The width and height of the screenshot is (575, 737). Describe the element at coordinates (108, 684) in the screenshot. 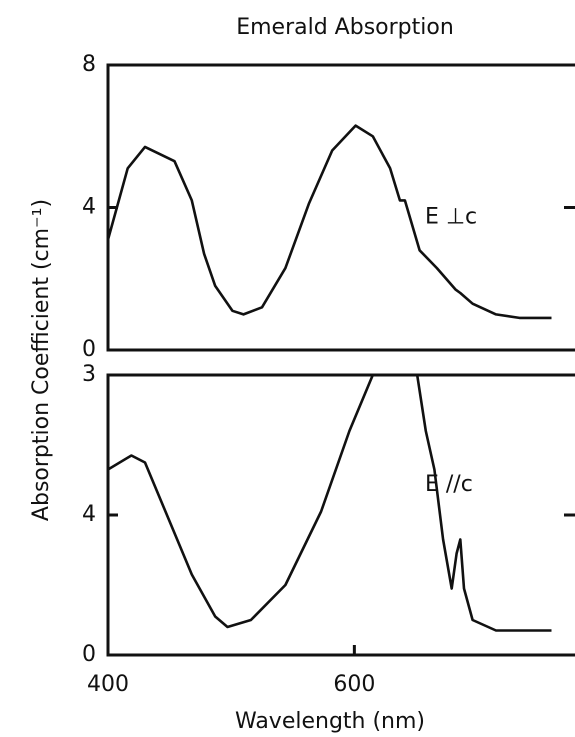

I see `x-tick-label: 400` at that location.